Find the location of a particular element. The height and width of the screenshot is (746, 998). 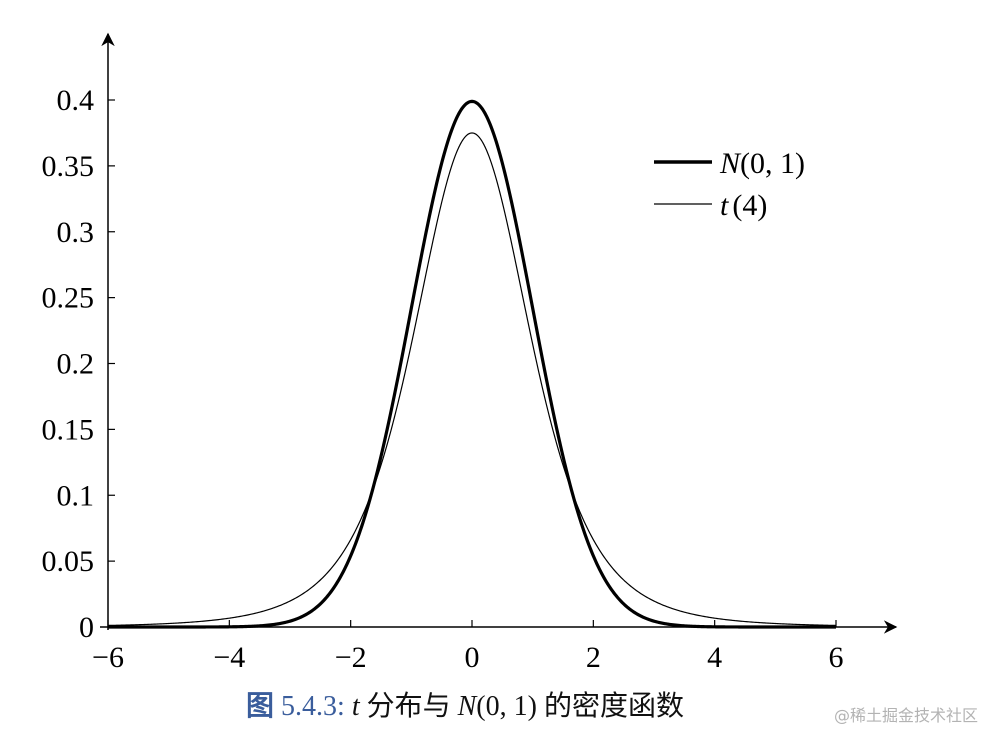

caption-var-n: N is located at coordinates (467, 706).